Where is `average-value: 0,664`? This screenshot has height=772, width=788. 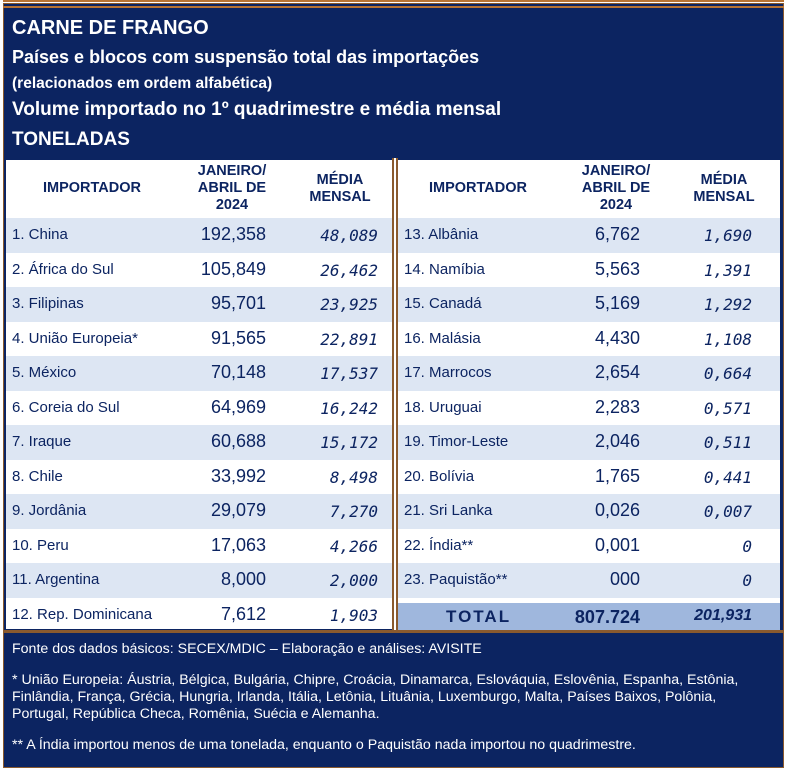
average-value: 0,664 is located at coordinates (727, 373).